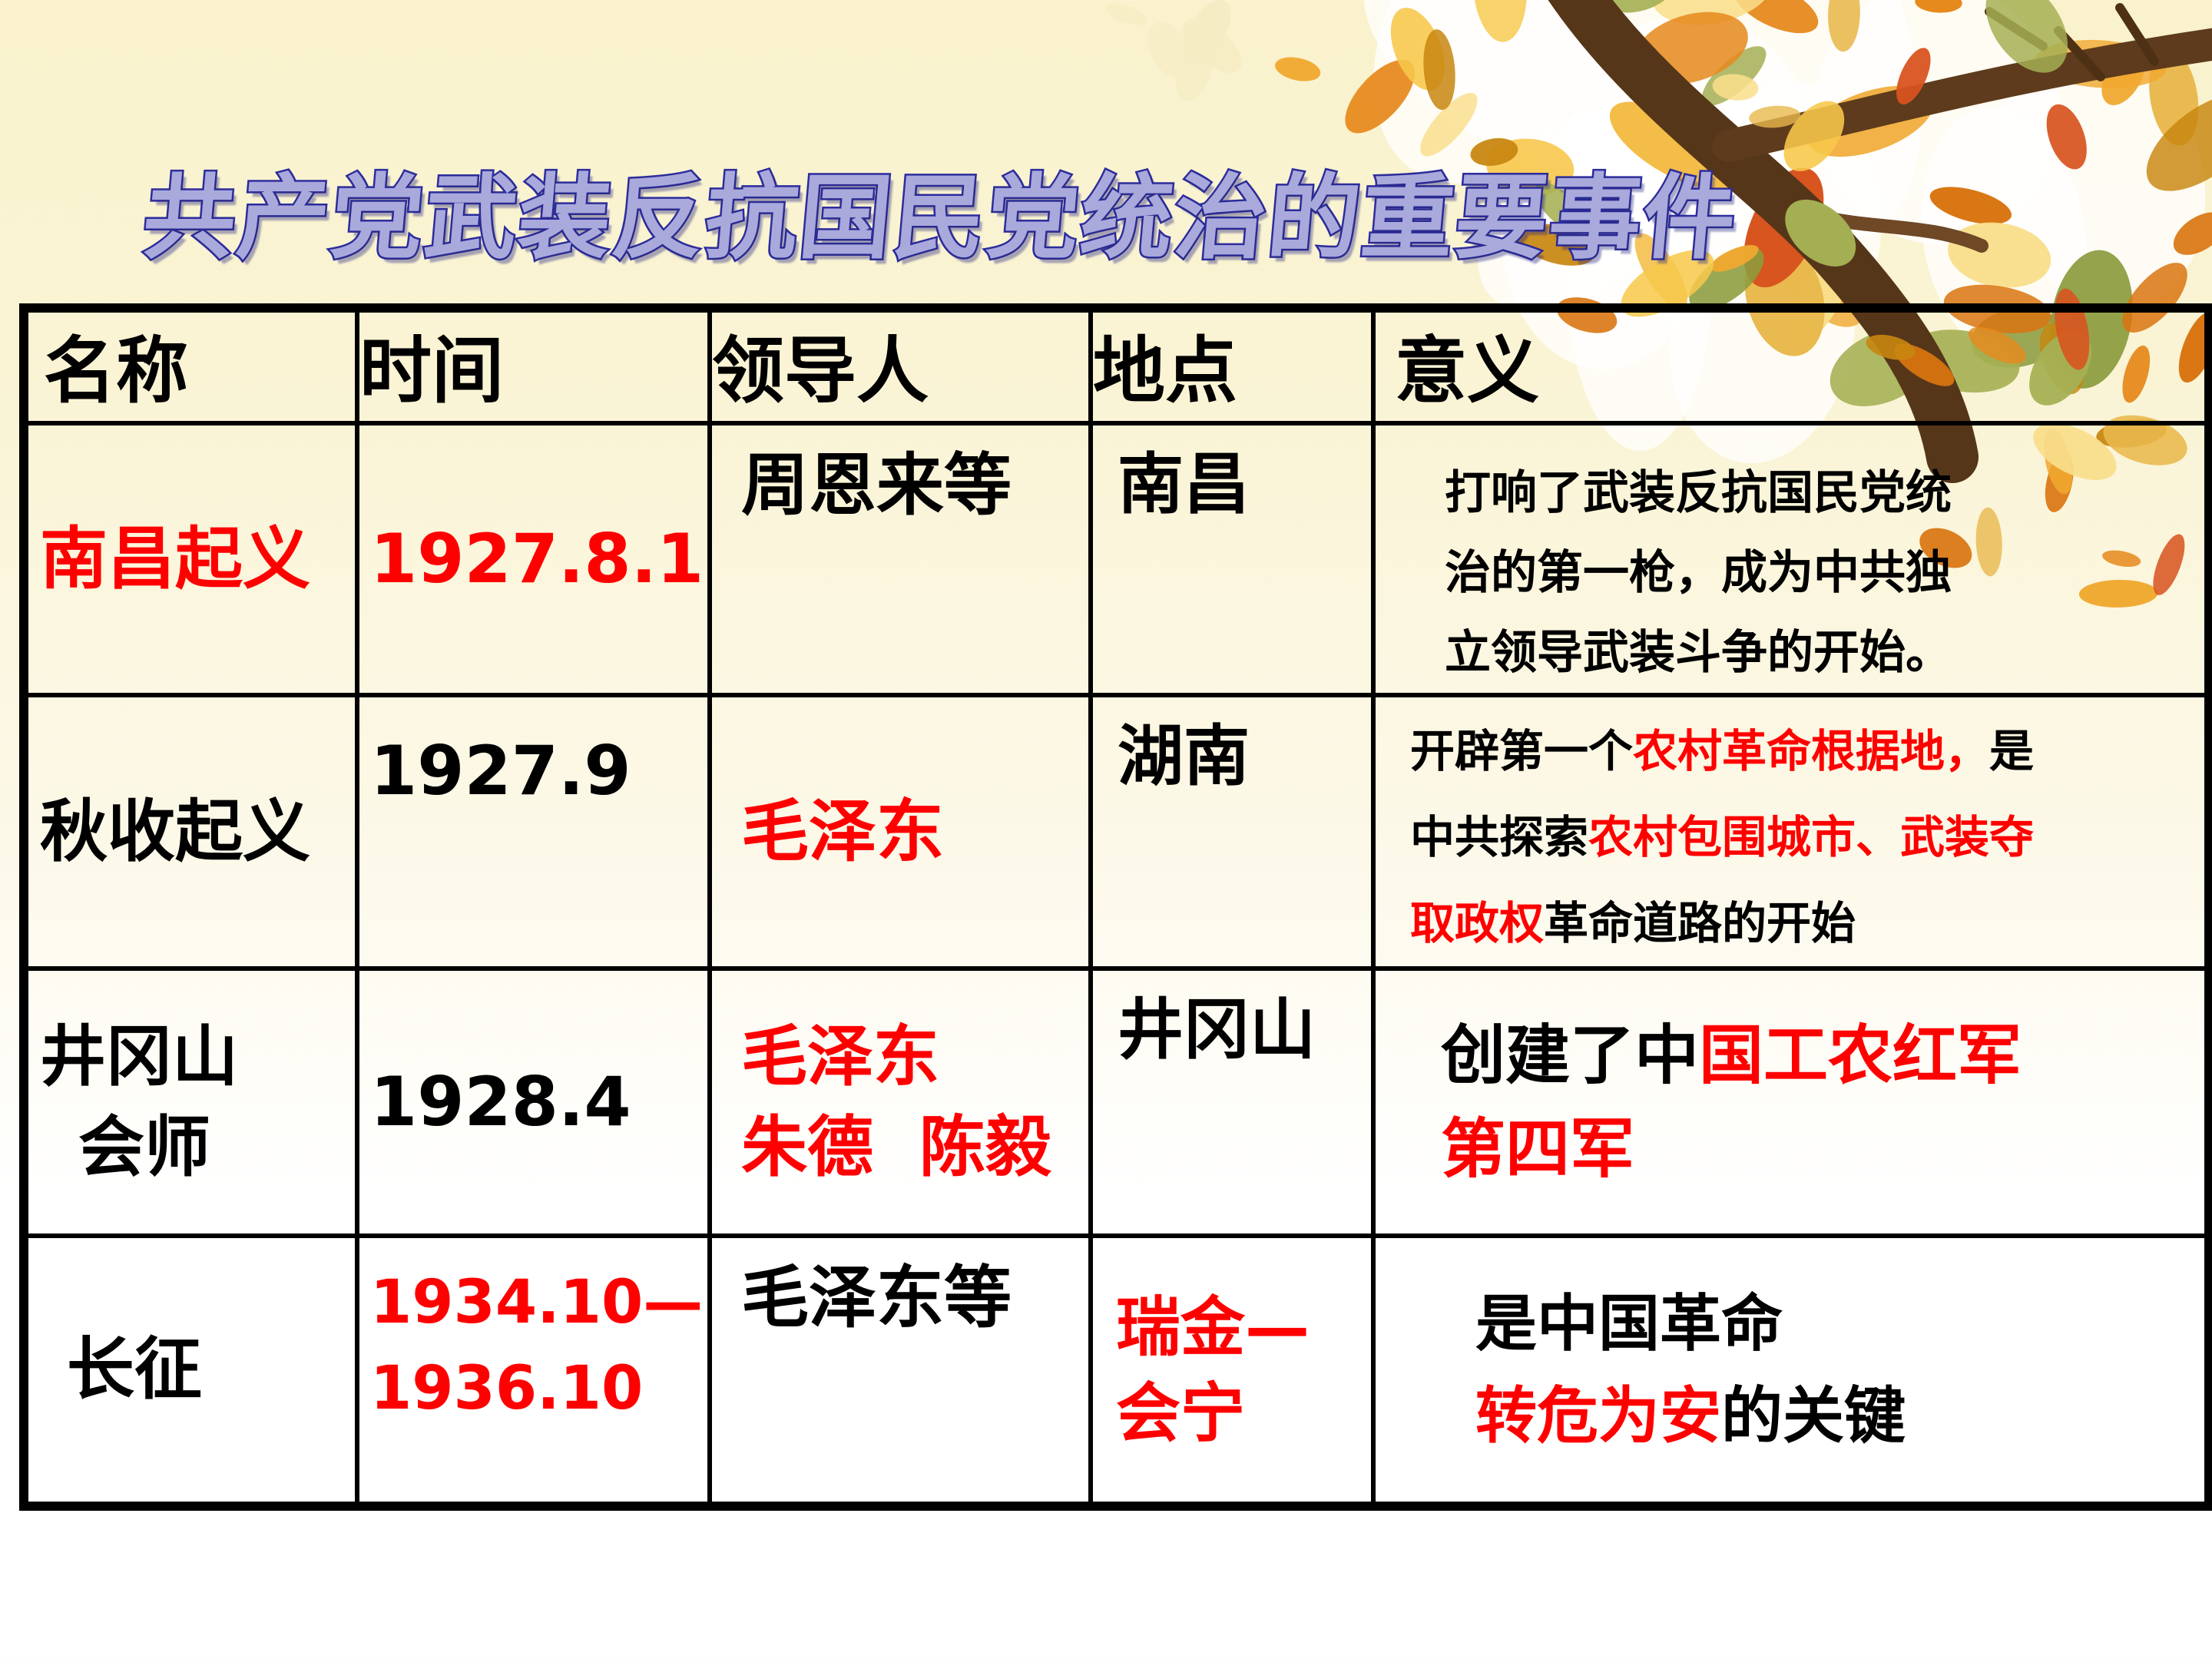  Describe the element at coordinates (135, 1370) in the screenshot. I see `cell-text-line: 长征` at that location.